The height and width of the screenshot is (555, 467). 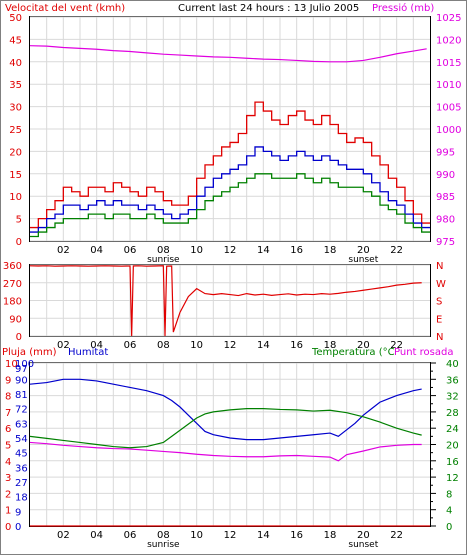 I want to click on humidity-line, so click(x=225, y=409).